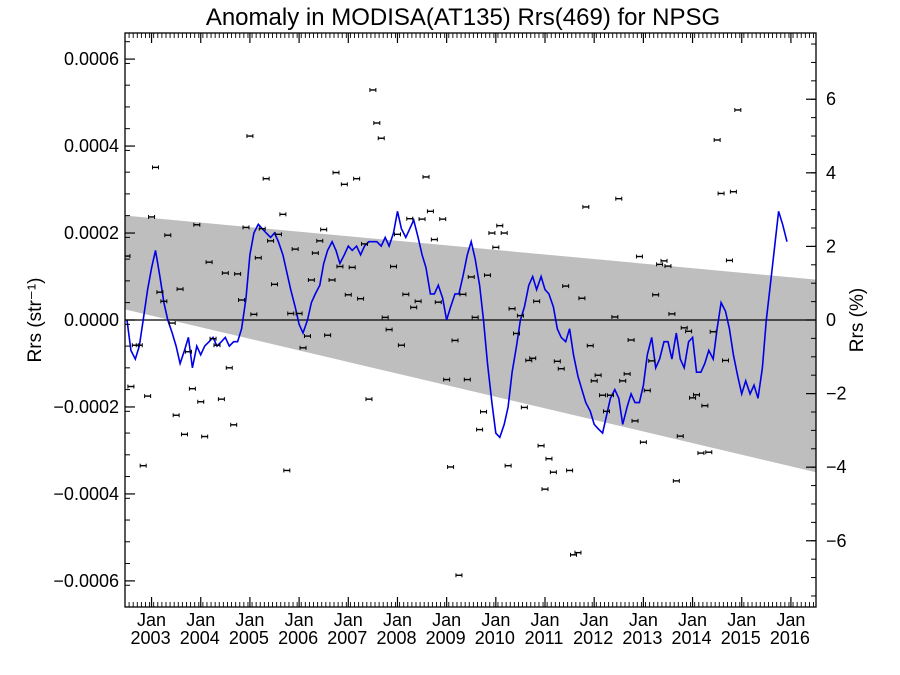  I want to click on right-tick-label: 4, so click(831, 173).